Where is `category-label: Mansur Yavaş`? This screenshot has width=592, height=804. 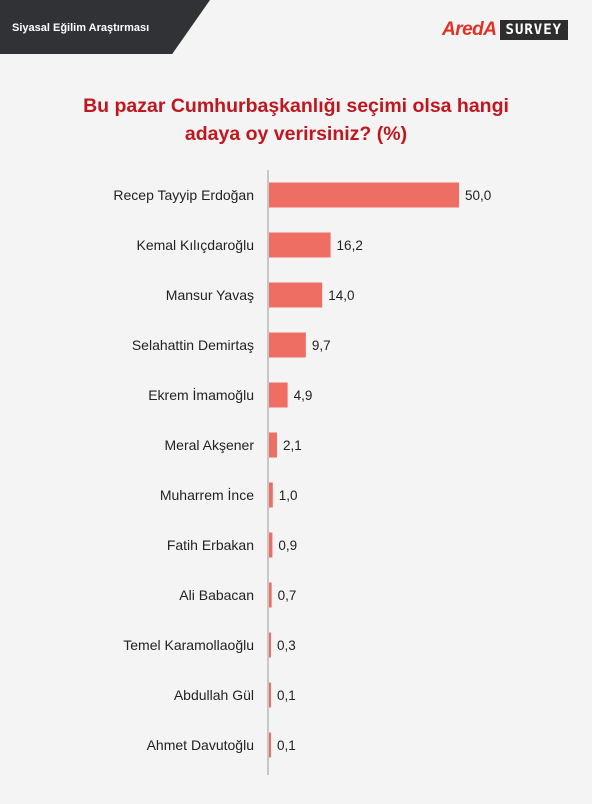
category-label: Mansur Yavaş is located at coordinates (210, 295).